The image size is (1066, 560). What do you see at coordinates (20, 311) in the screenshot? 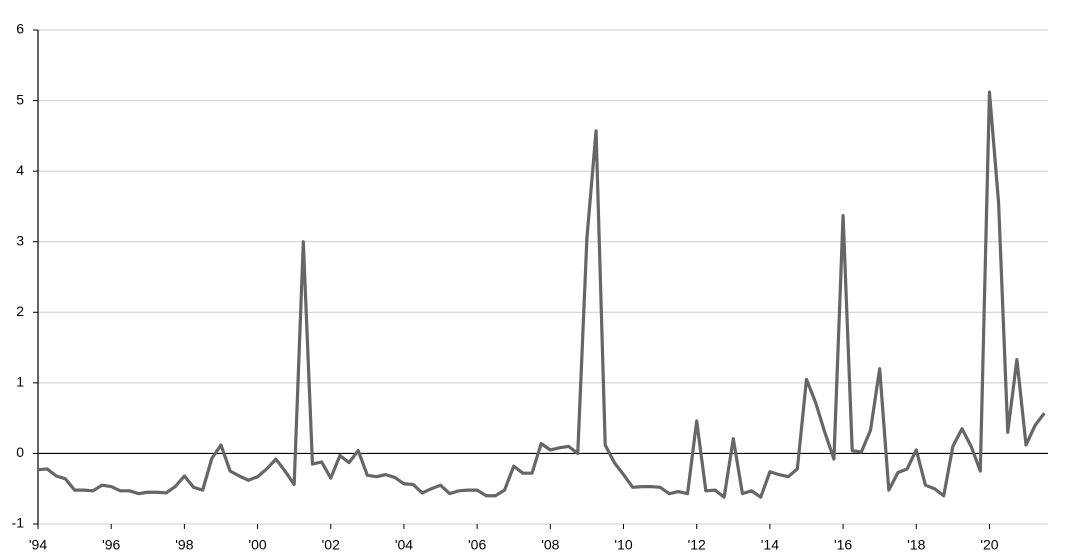
I see `y-tick-label: 2` at bounding box center [20, 311].